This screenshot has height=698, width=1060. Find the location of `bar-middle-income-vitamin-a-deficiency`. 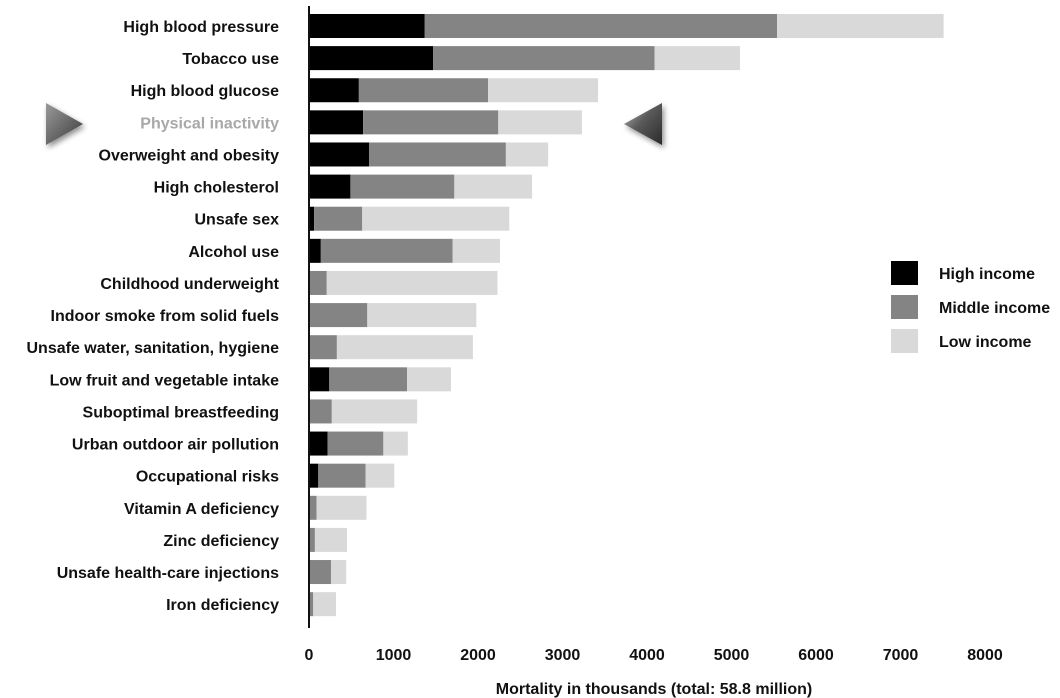

bar-middle-income-vitamin-a-deficiency is located at coordinates (313, 507).